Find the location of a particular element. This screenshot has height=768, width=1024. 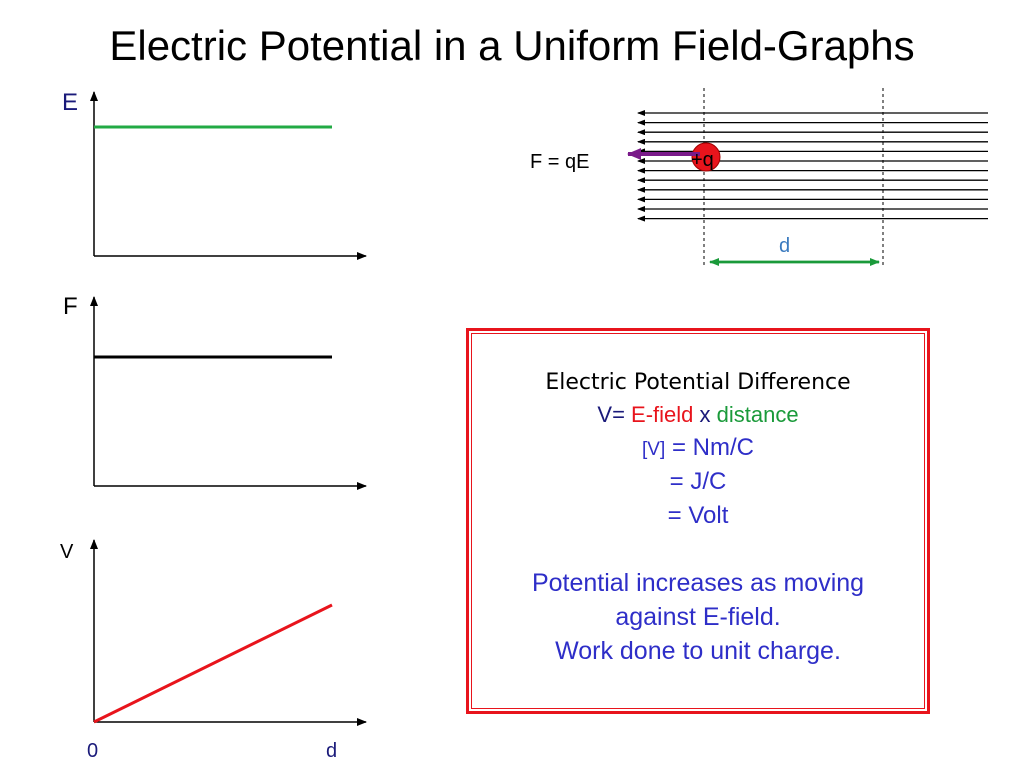

f-graph-y-label: F is located at coordinates (70, 306).